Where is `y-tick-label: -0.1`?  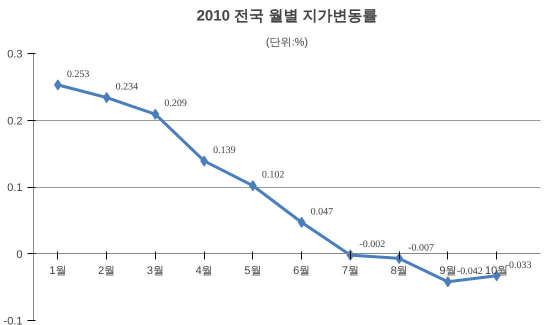
y-tick-label: -0.1 is located at coordinates (13, 320).